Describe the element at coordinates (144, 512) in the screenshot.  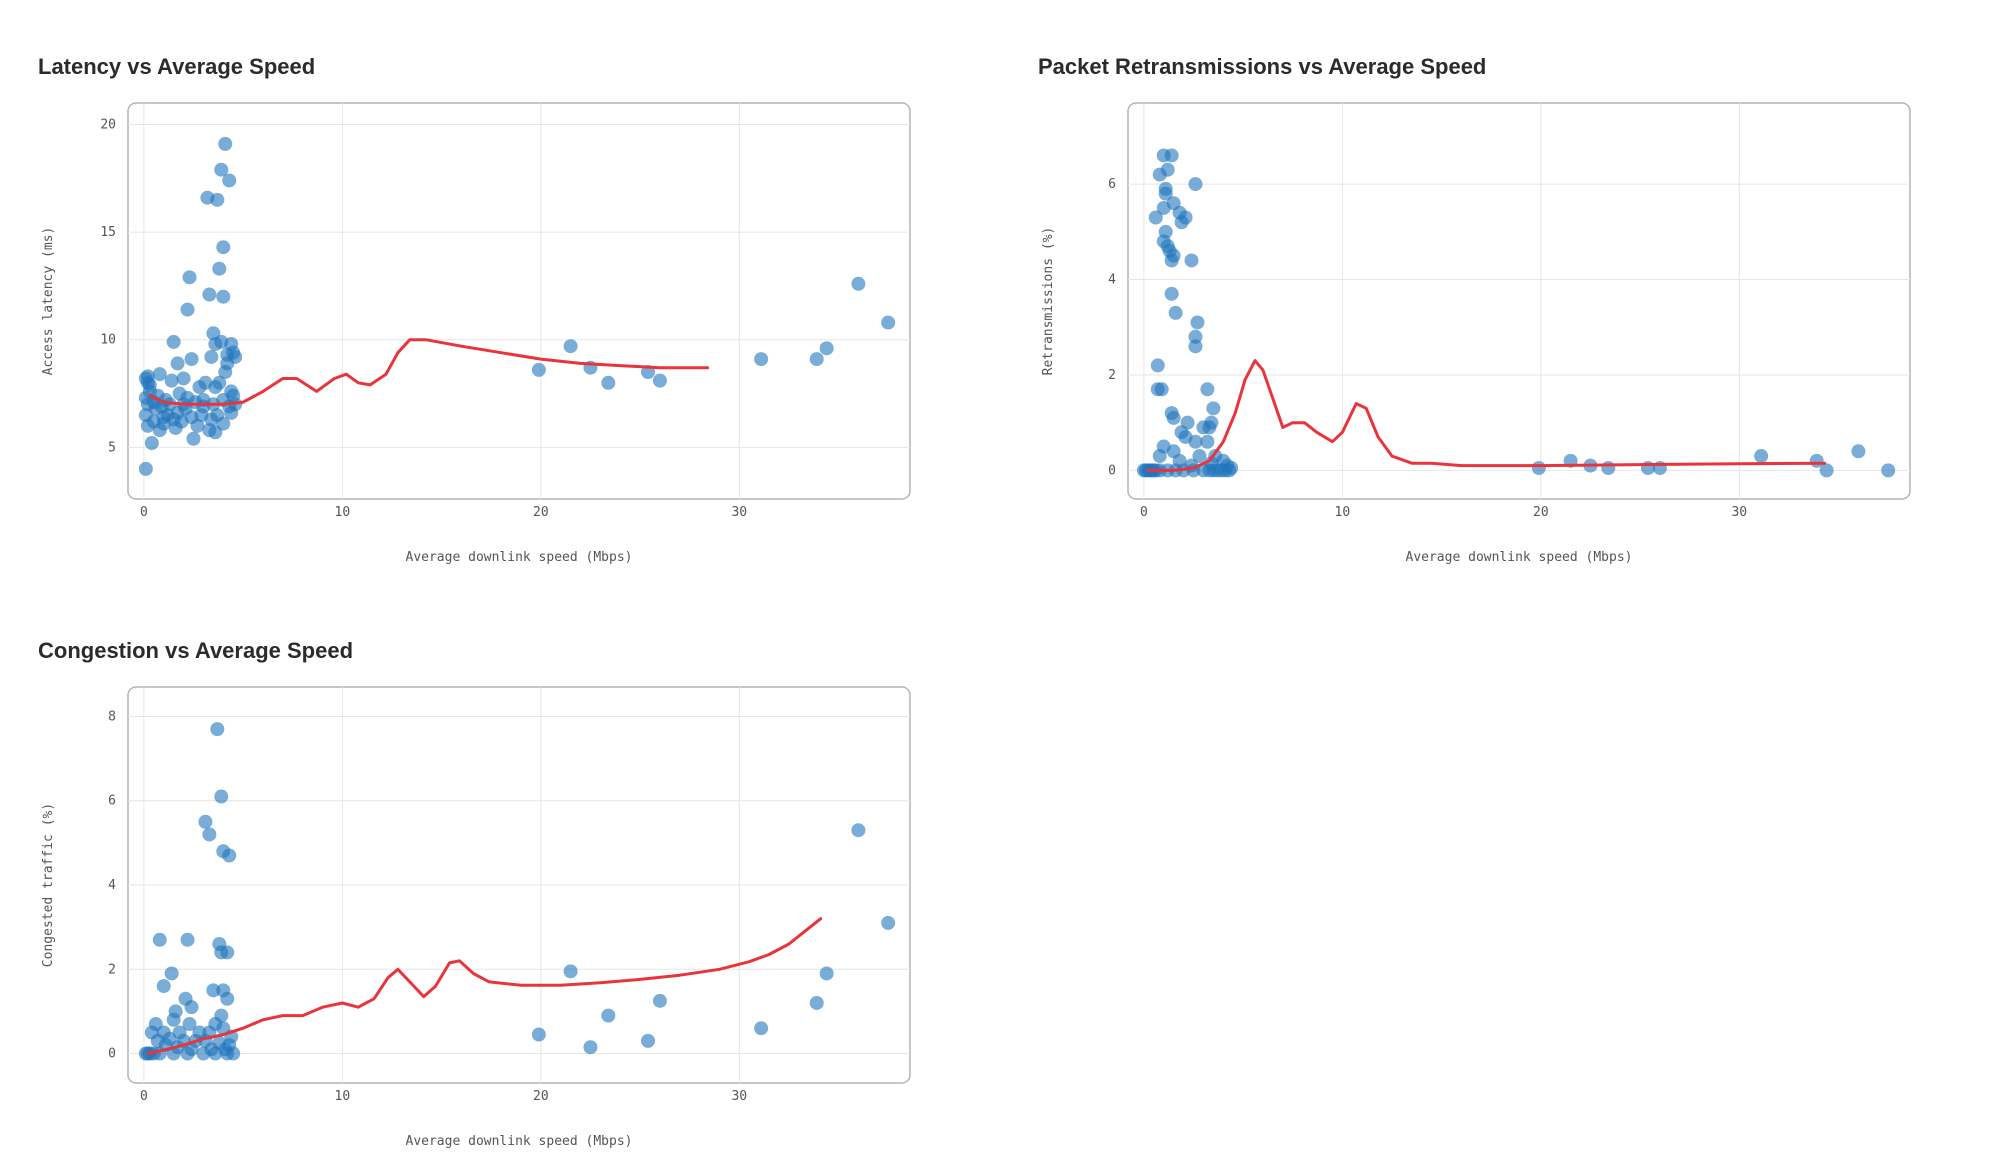
I see `x-tick-label: 0` at that location.